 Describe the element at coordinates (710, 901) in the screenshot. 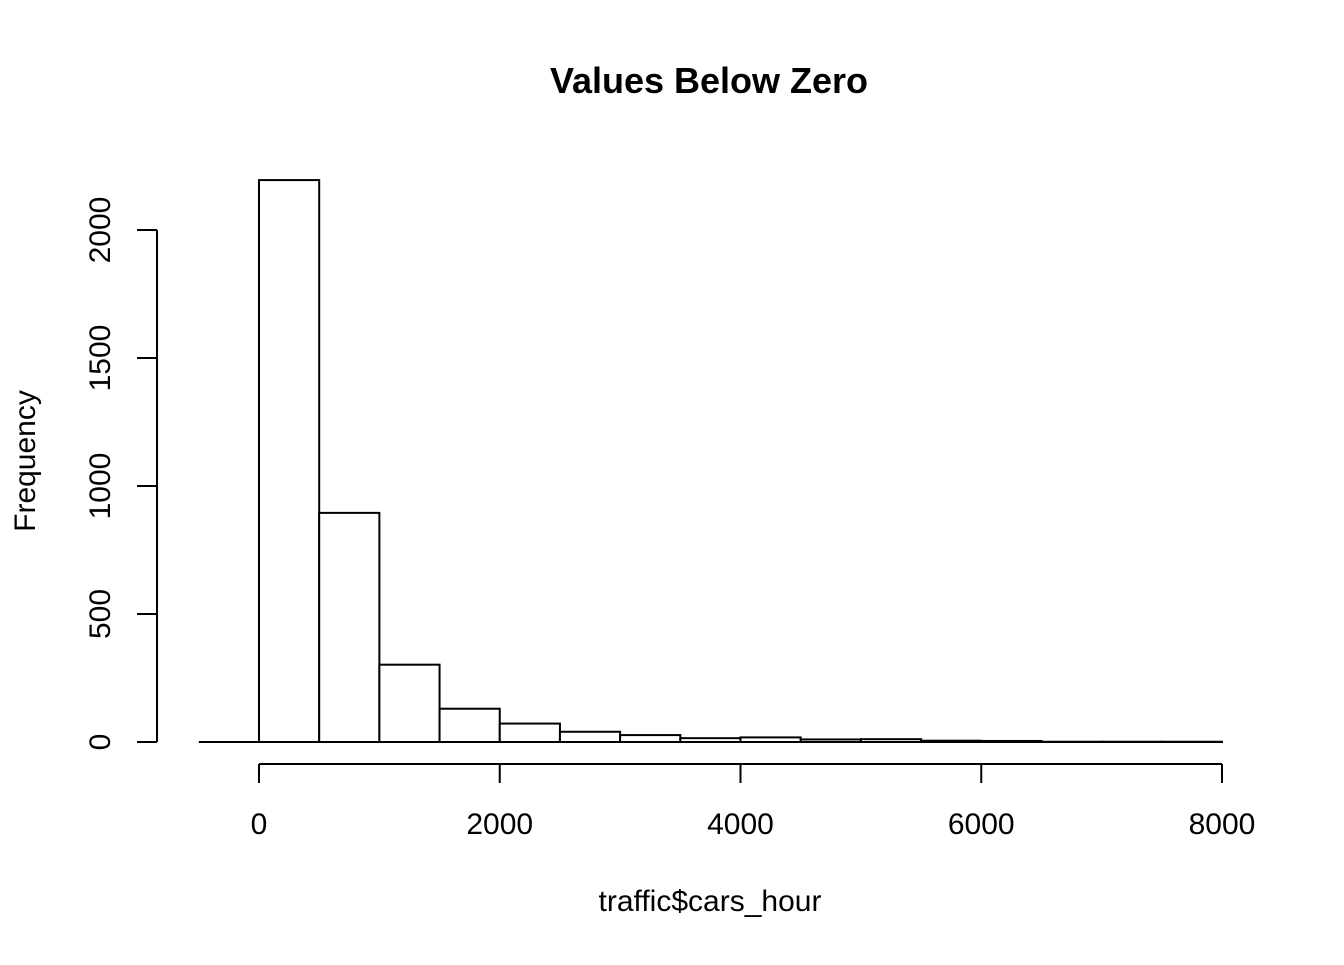

I see `x-axis-title: traffic$cars_hour` at that location.